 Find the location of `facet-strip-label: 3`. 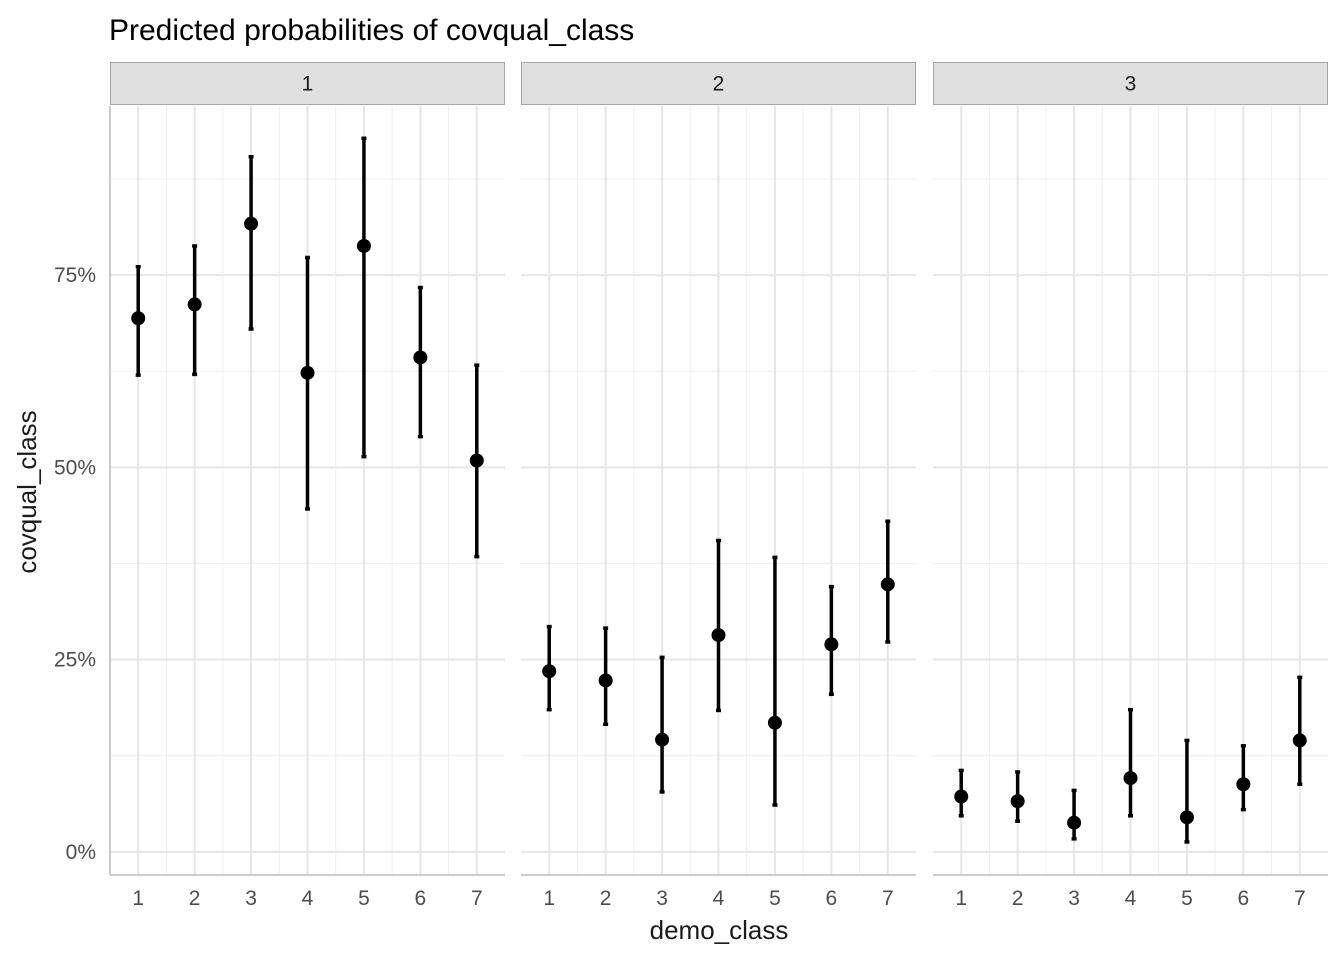

facet-strip-label: 3 is located at coordinates (1131, 84).